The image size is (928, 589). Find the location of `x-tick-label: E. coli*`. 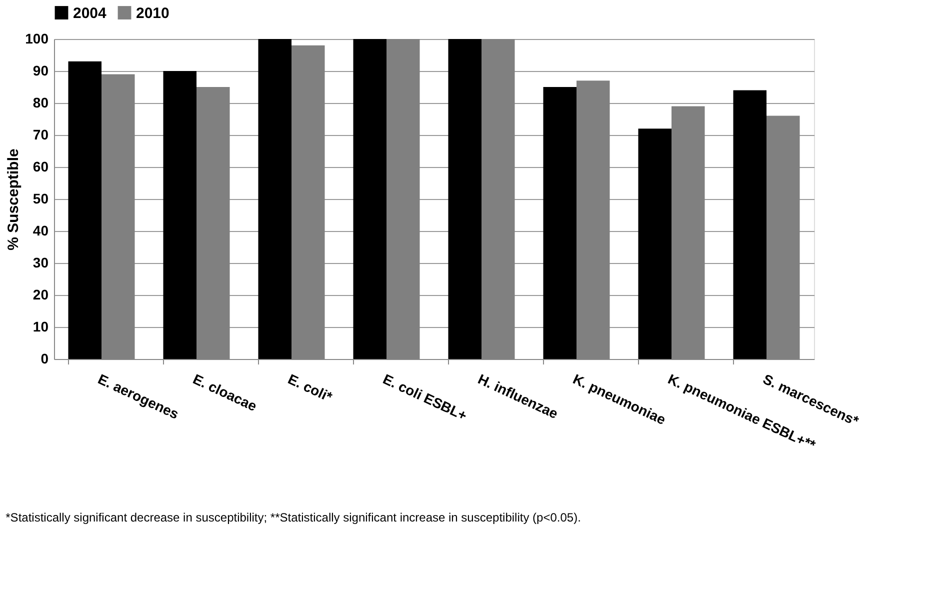

x-tick-label: E. coli* is located at coordinates (311, 388).